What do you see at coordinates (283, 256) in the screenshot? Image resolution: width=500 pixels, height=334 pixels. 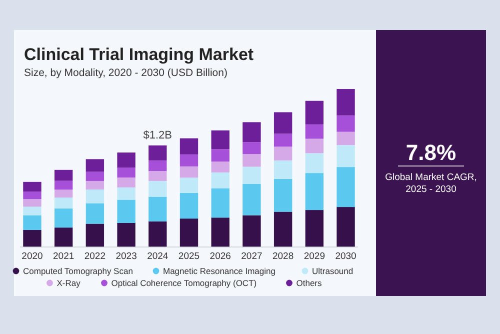 I see `x-tick-label: 2028` at bounding box center [283, 256].